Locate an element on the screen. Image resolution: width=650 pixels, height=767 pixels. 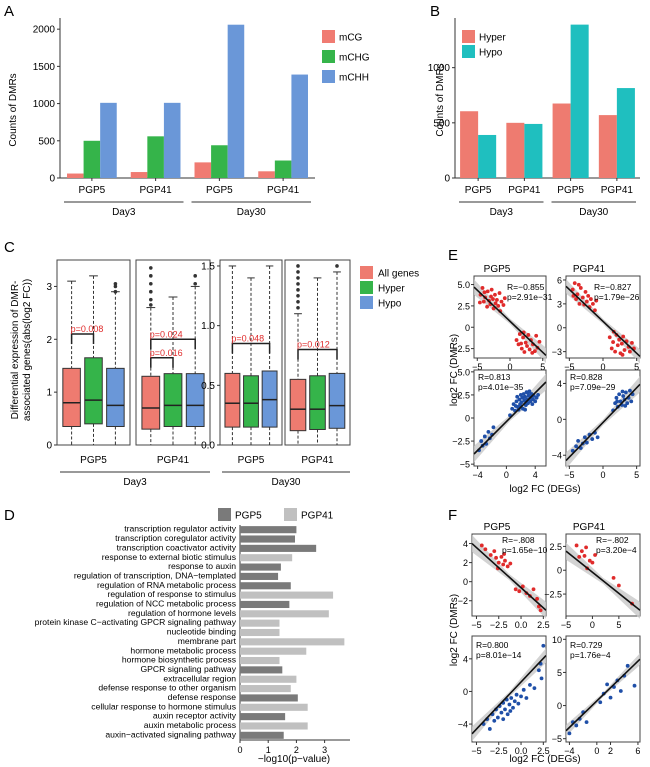
y-tick-label: −5 is located at coordinates (557, 739).